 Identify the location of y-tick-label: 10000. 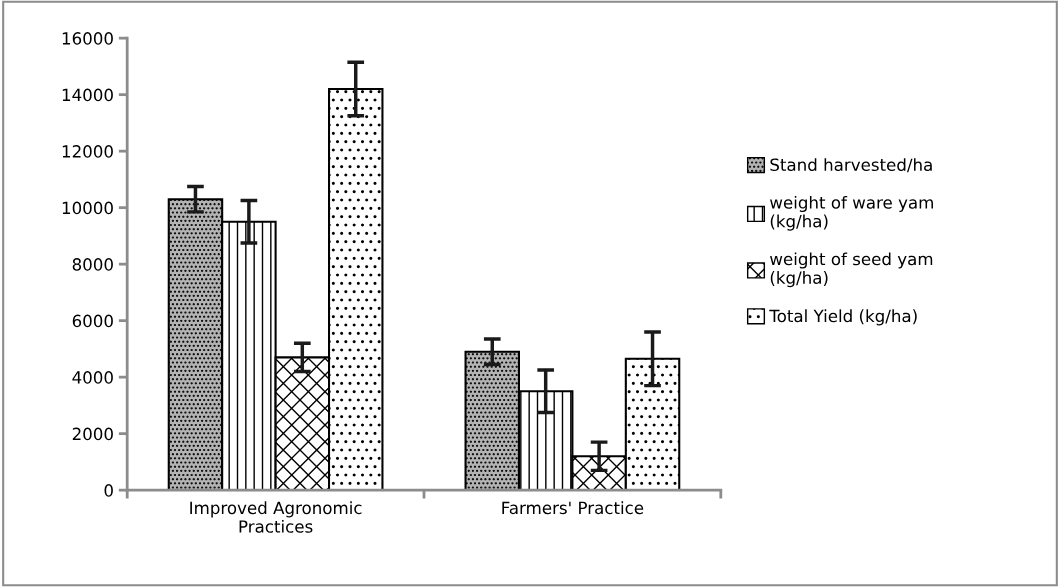
(87, 208).